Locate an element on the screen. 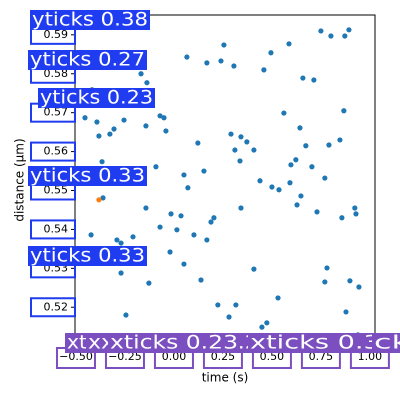  x-tick-label: 0.25 is located at coordinates (223, 356).